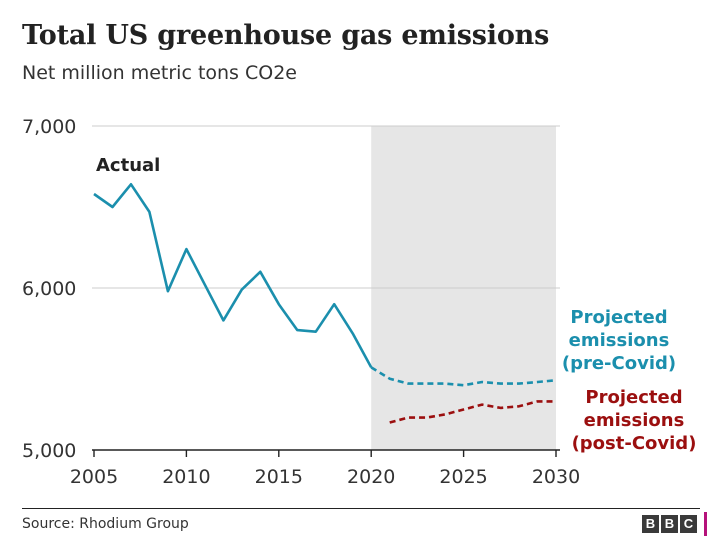 Image resolution: width=712 pixels, height=548 pixels. Describe the element at coordinates (279, 477) in the screenshot. I see `x-tick-label: 2015` at that location.